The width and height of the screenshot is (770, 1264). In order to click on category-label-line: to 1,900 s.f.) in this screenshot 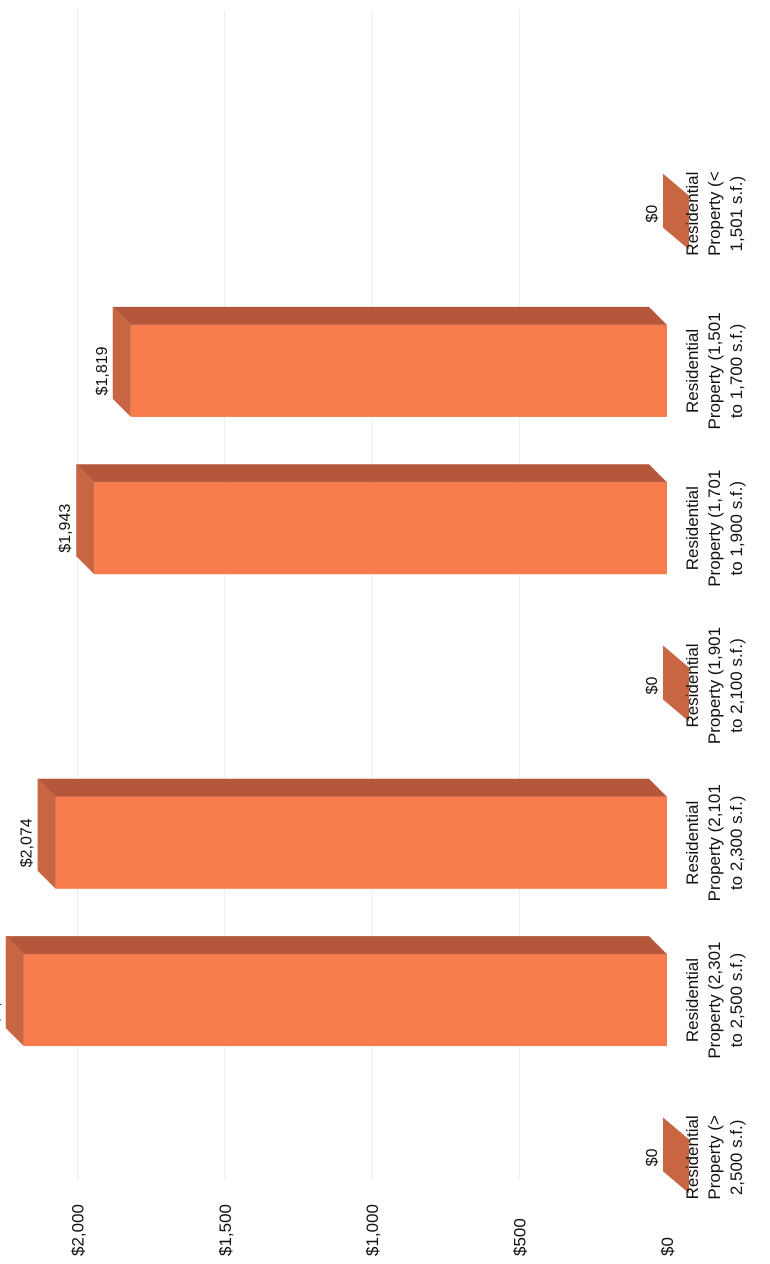, I will do `click(736, 528)`.